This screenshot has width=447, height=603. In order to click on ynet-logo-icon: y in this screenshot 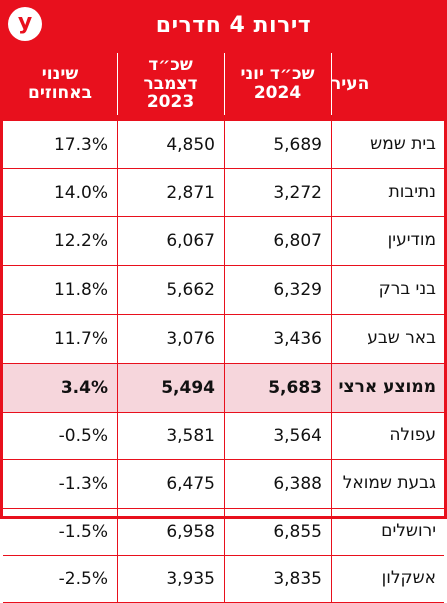, I will do `click(25, 24)`.